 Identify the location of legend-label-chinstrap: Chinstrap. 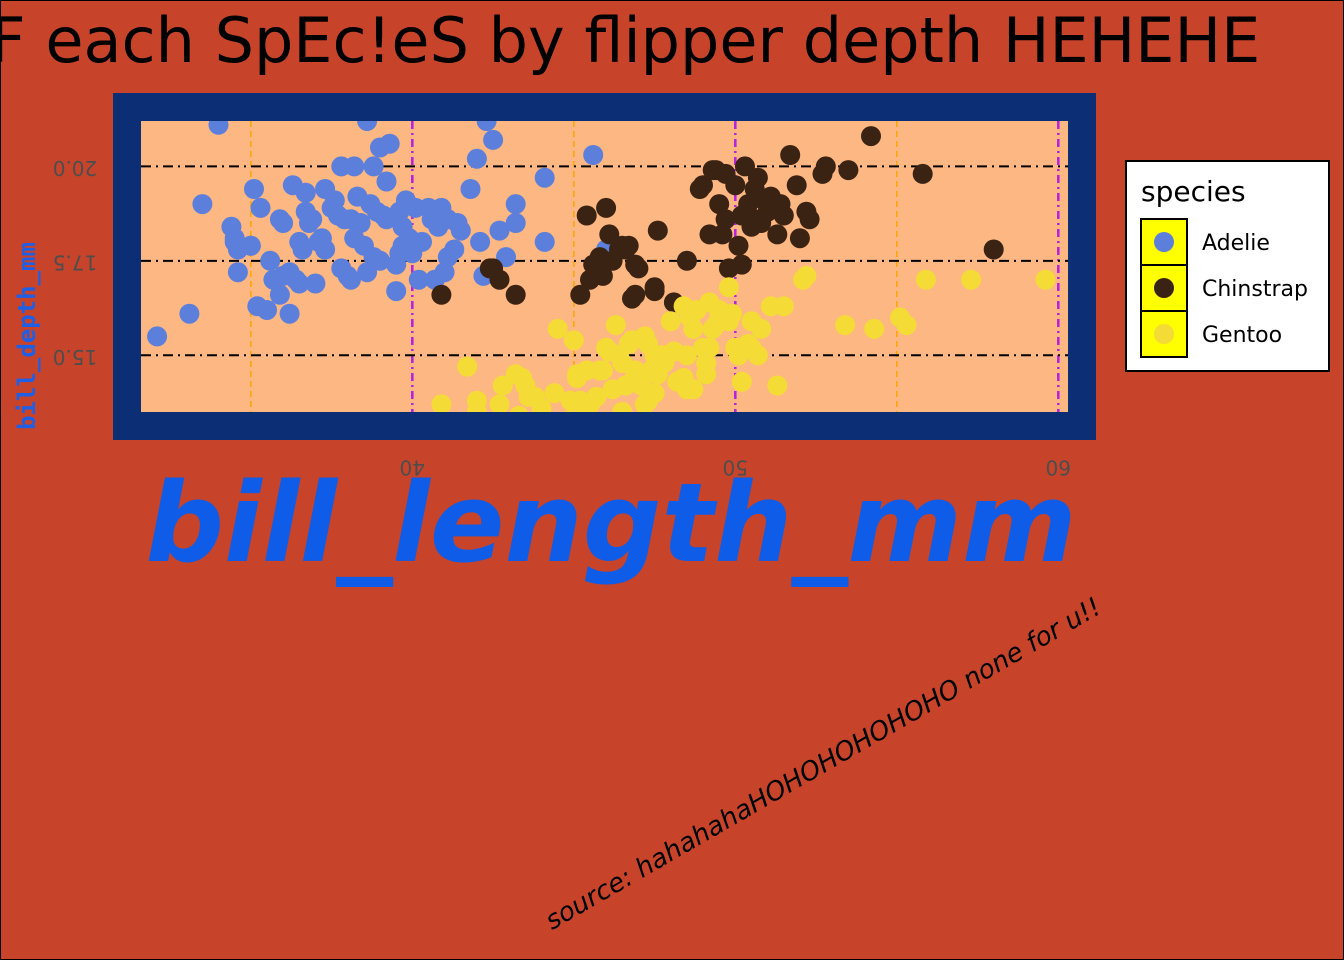
(1255, 289).